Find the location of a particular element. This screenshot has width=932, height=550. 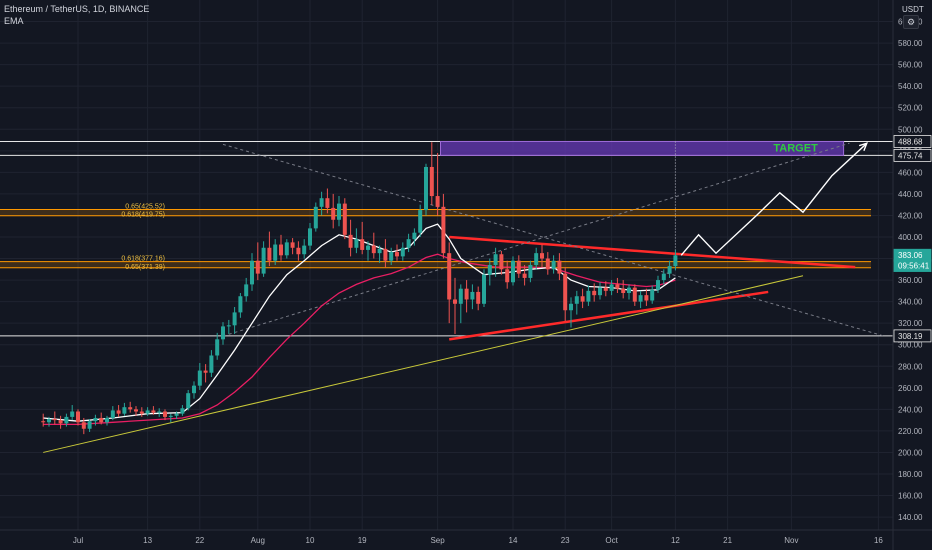

gear-icon: ⚙ is located at coordinates (911, 22).